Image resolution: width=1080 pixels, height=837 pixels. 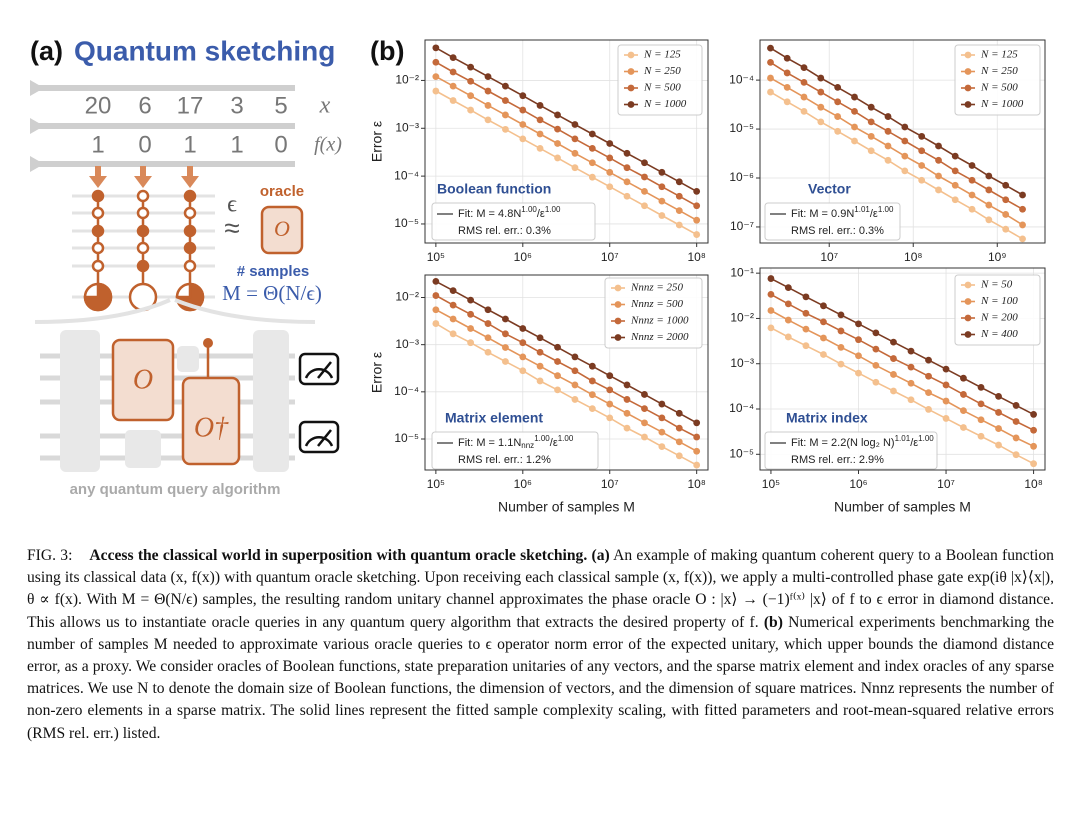 What do you see at coordinates (208, 343) in the screenshot?
I see `control-dot` at bounding box center [208, 343].